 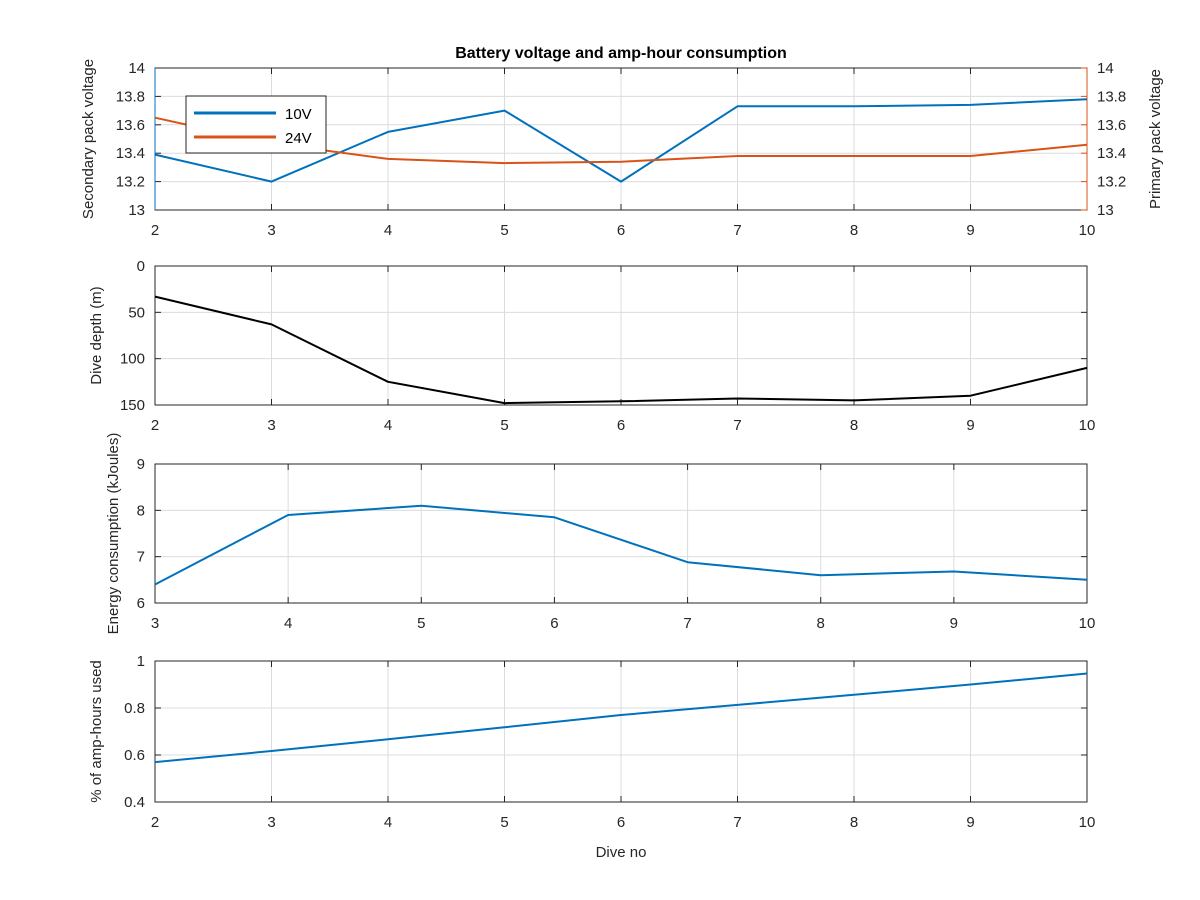 What do you see at coordinates (130, 96) in the screenshot?
I see `y-tick-label: 13.8` at bounding box center [130, 96].